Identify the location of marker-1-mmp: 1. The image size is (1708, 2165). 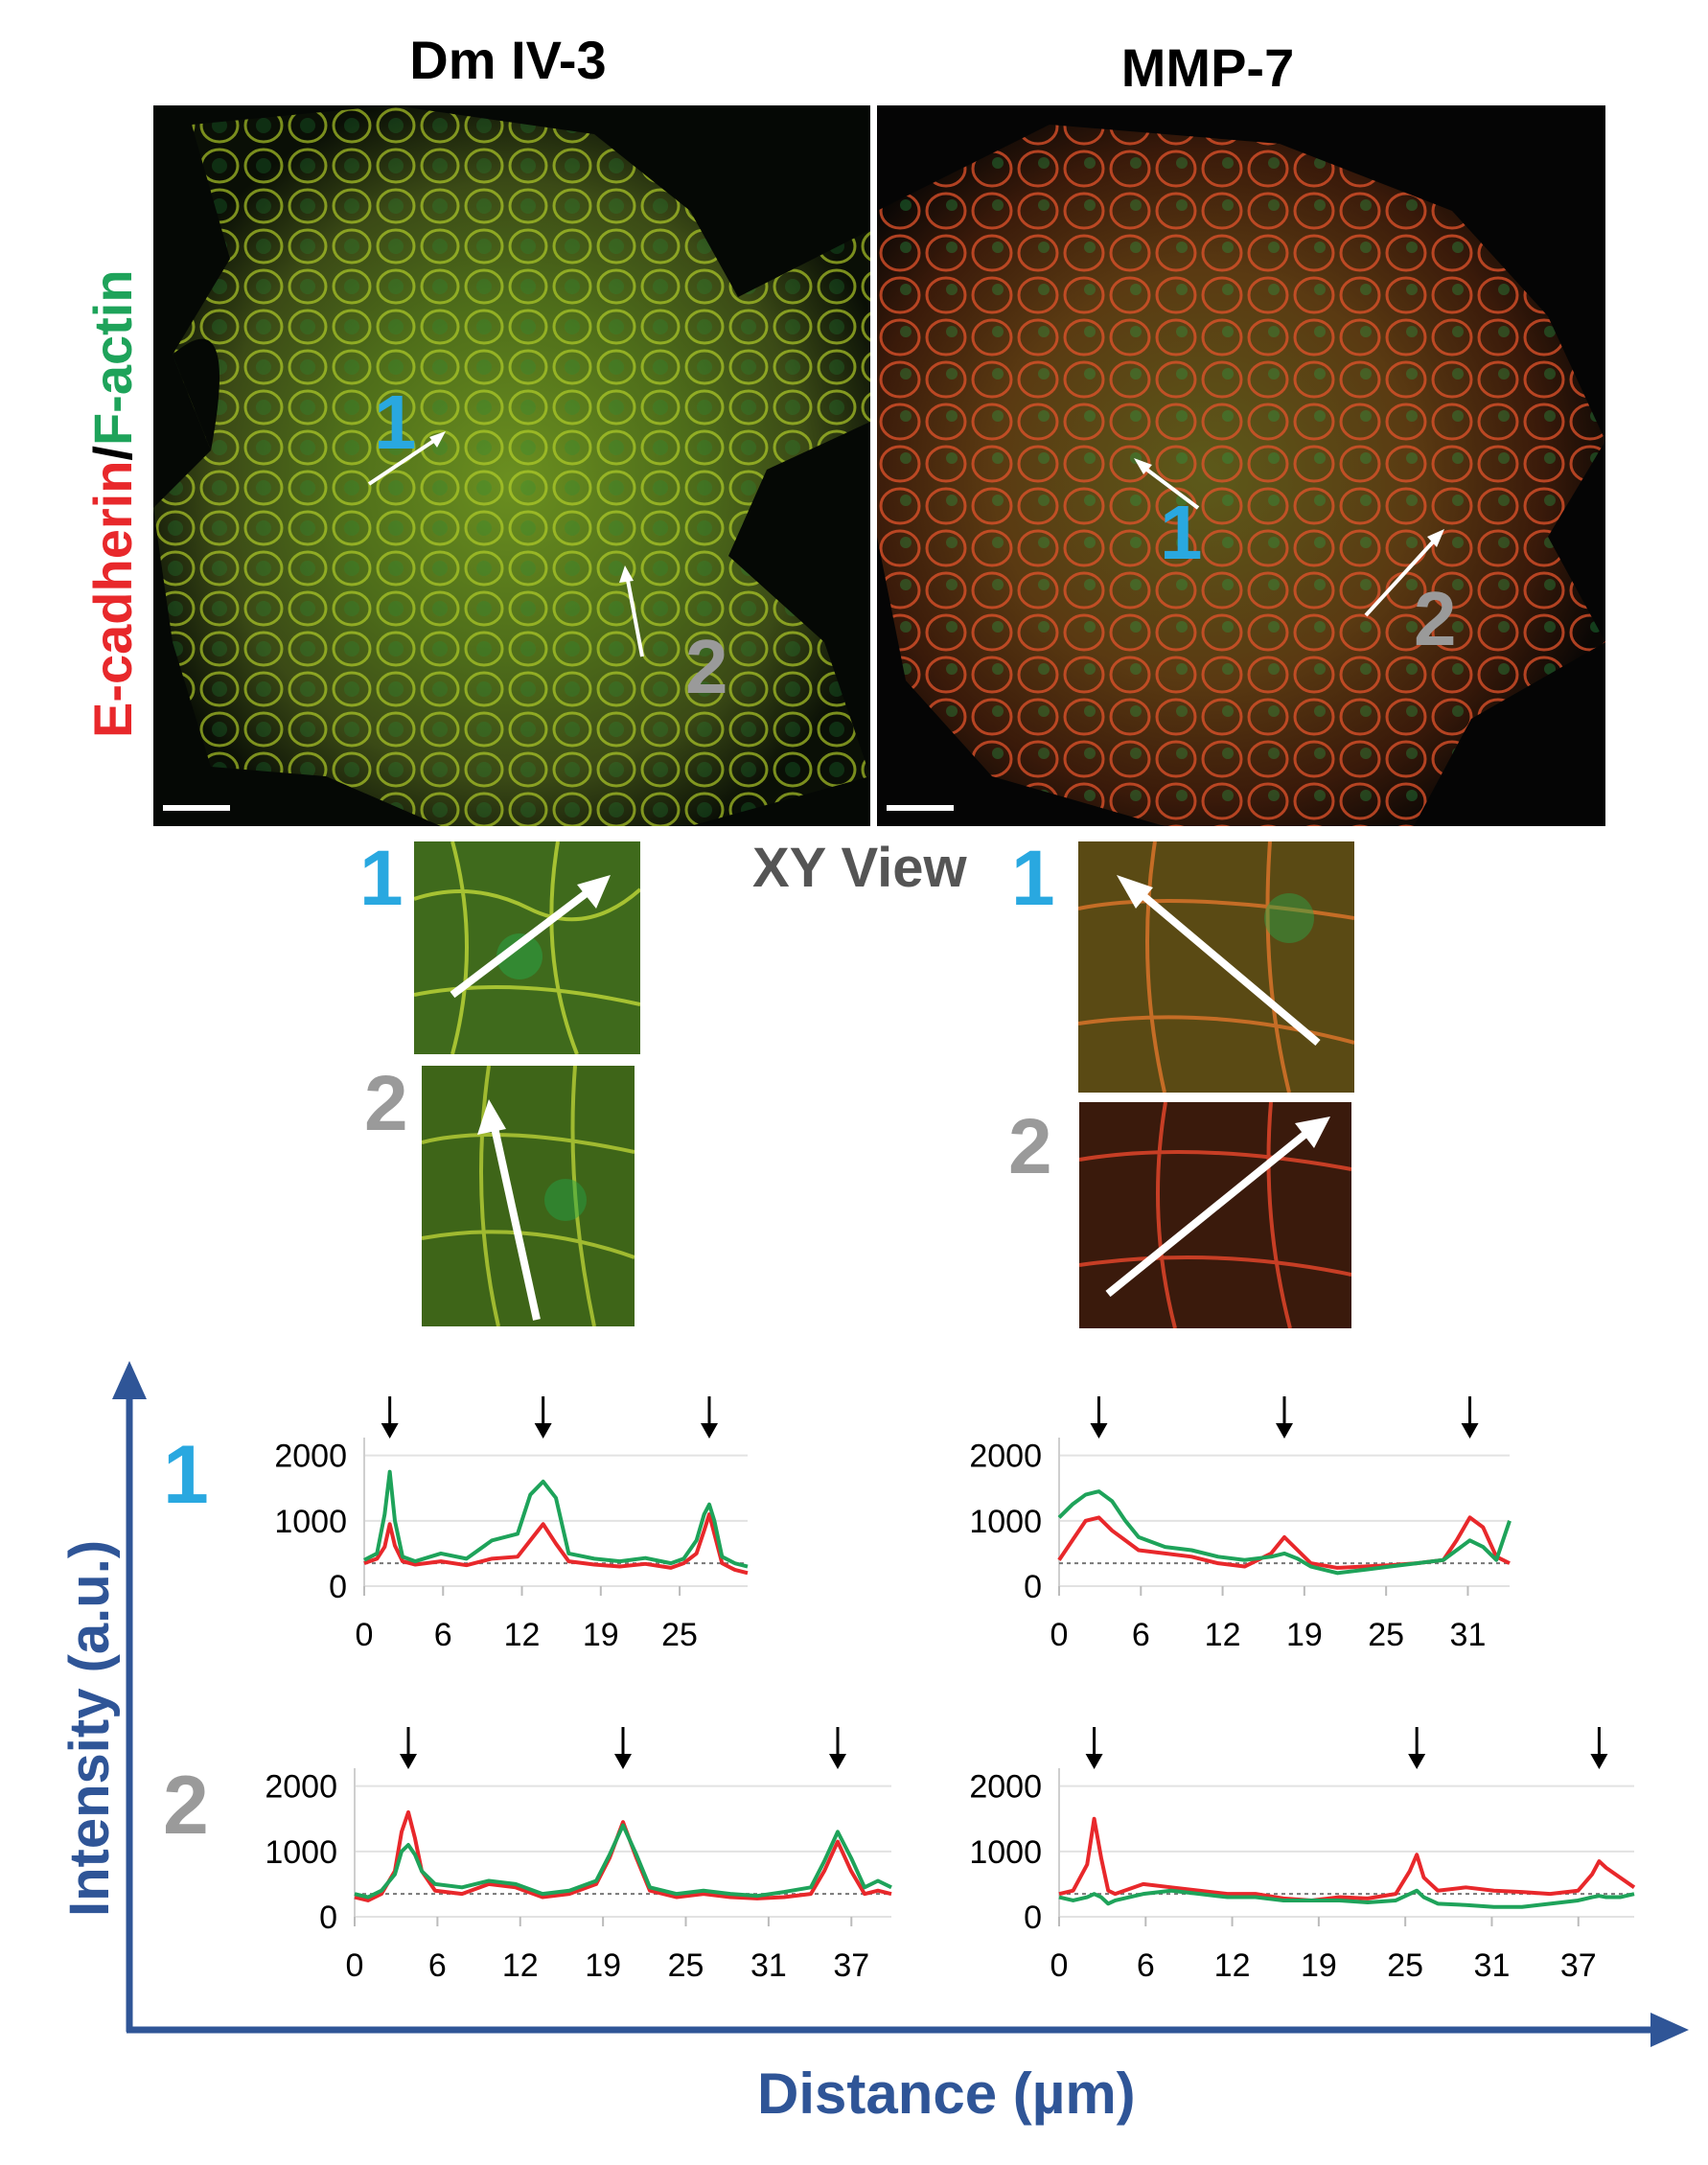
(1181, 532).